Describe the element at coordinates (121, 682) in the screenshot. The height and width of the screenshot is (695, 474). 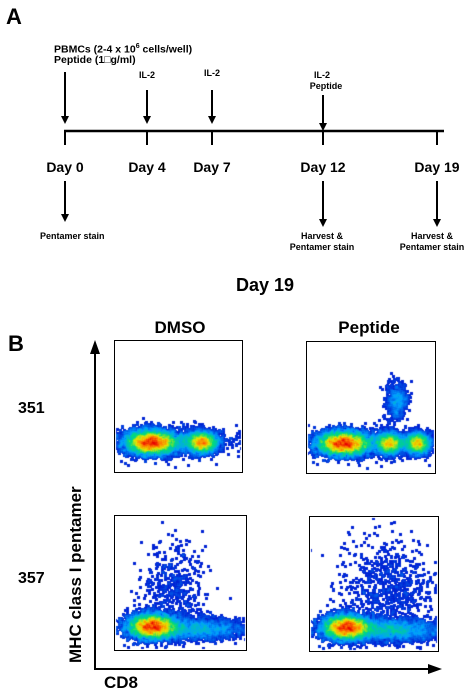
I see `x-axis-label: CD8` at that location.